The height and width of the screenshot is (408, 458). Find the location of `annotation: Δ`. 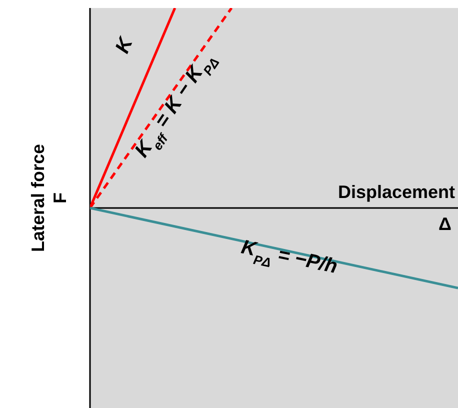

annotation: Δ is located at coordinates (445, 224).